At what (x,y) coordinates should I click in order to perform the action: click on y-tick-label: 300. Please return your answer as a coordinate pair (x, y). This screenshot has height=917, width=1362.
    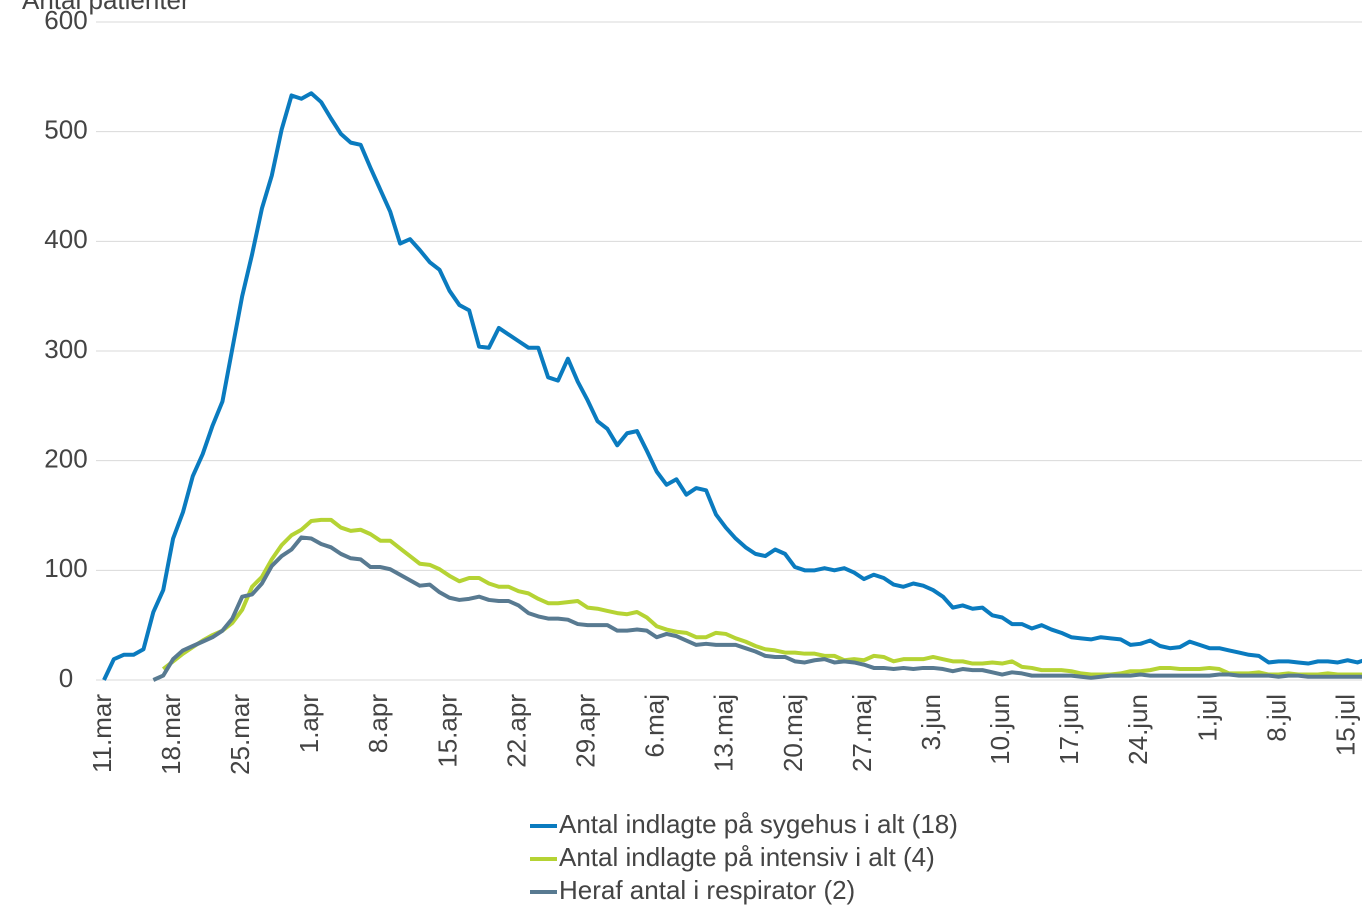
    Looking at the image, I should click on (65, 349).